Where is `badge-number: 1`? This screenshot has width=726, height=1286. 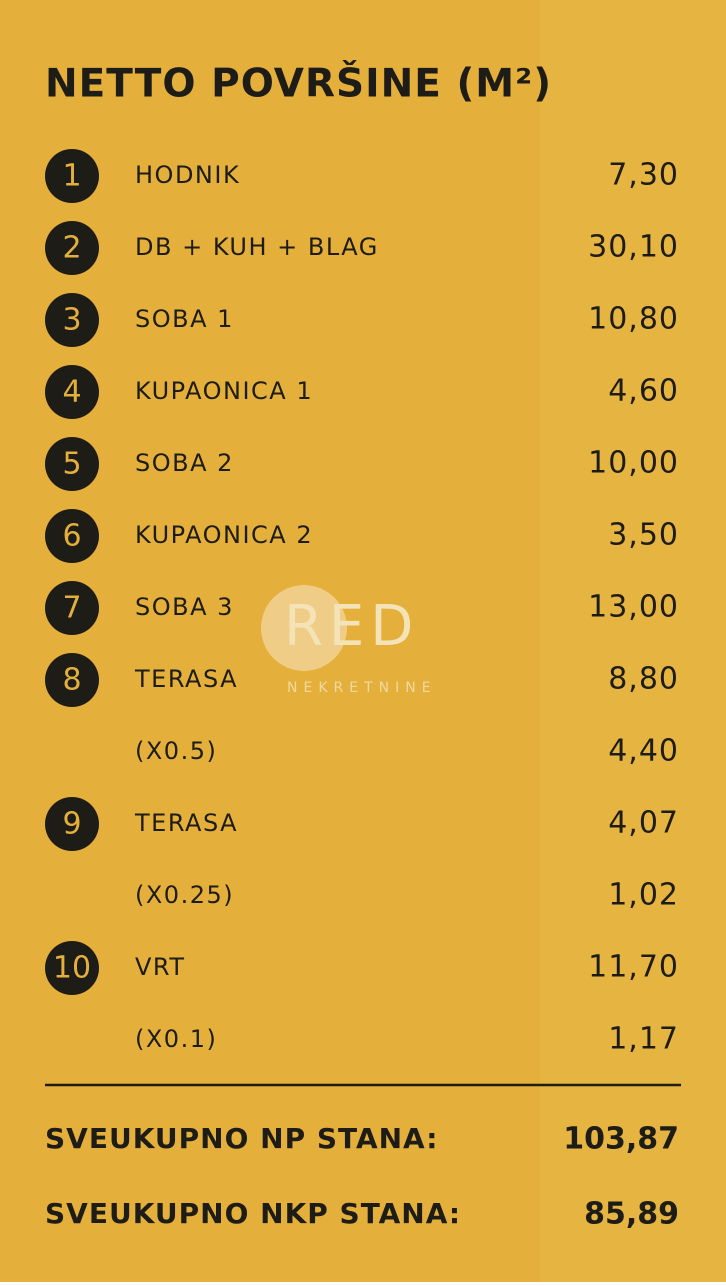
badge-number: 1 is located at coordinates (71, 176).